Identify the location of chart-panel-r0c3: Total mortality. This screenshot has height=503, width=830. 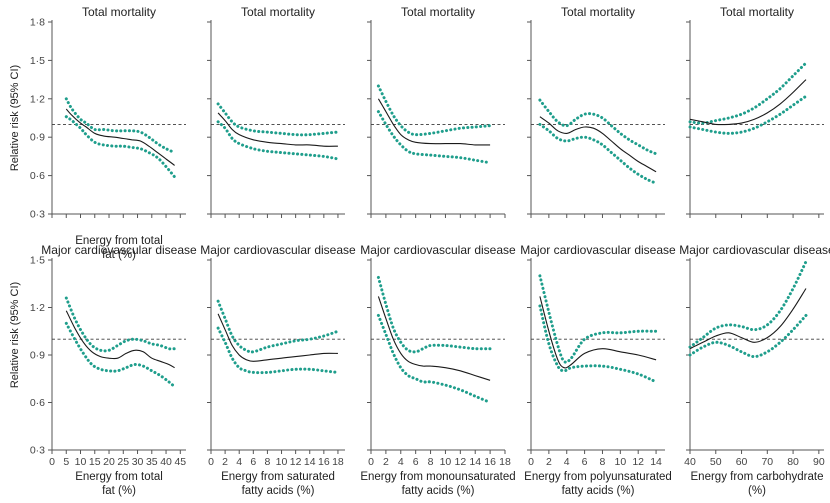
(596, 111).